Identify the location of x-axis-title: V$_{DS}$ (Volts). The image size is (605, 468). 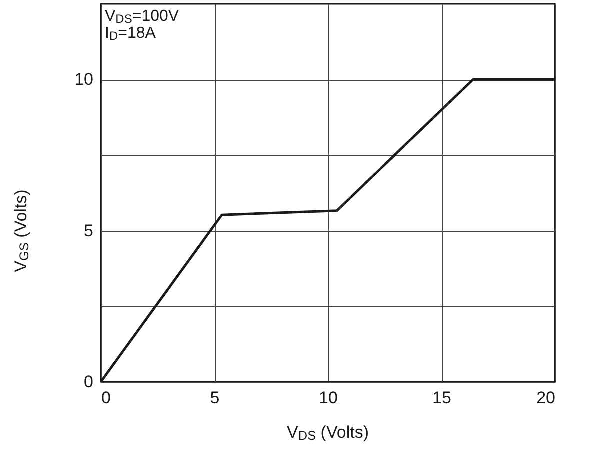
(328, 433).